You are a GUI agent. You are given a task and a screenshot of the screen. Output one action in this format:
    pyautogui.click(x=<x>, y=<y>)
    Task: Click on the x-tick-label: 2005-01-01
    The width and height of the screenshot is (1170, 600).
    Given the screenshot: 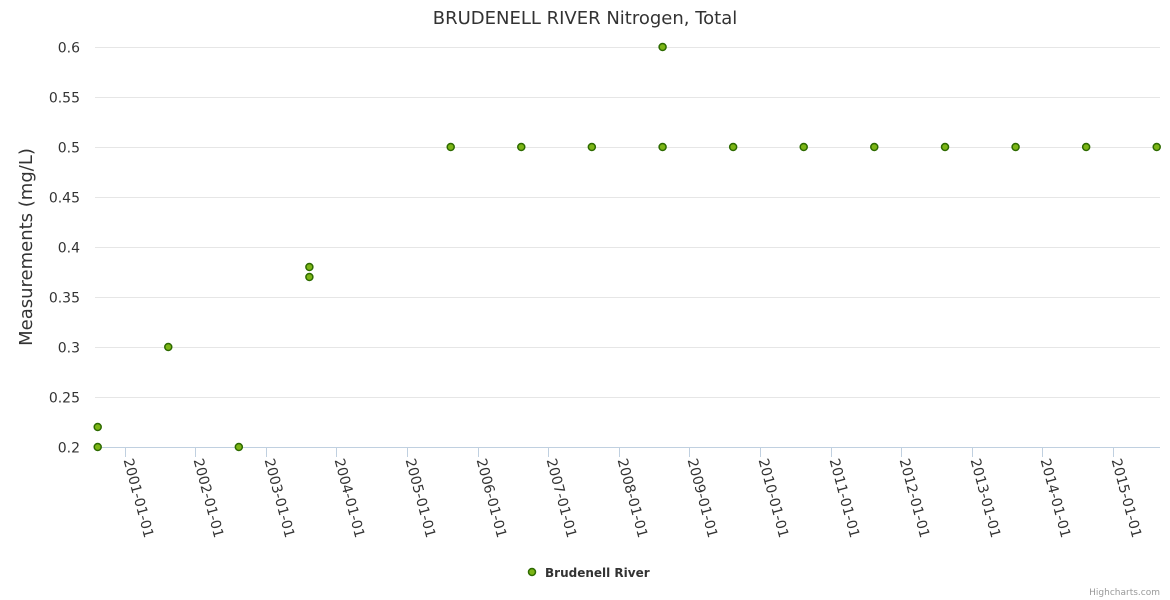 What is the action you would take?
    pyautogui.click(x=420, y=498)
    